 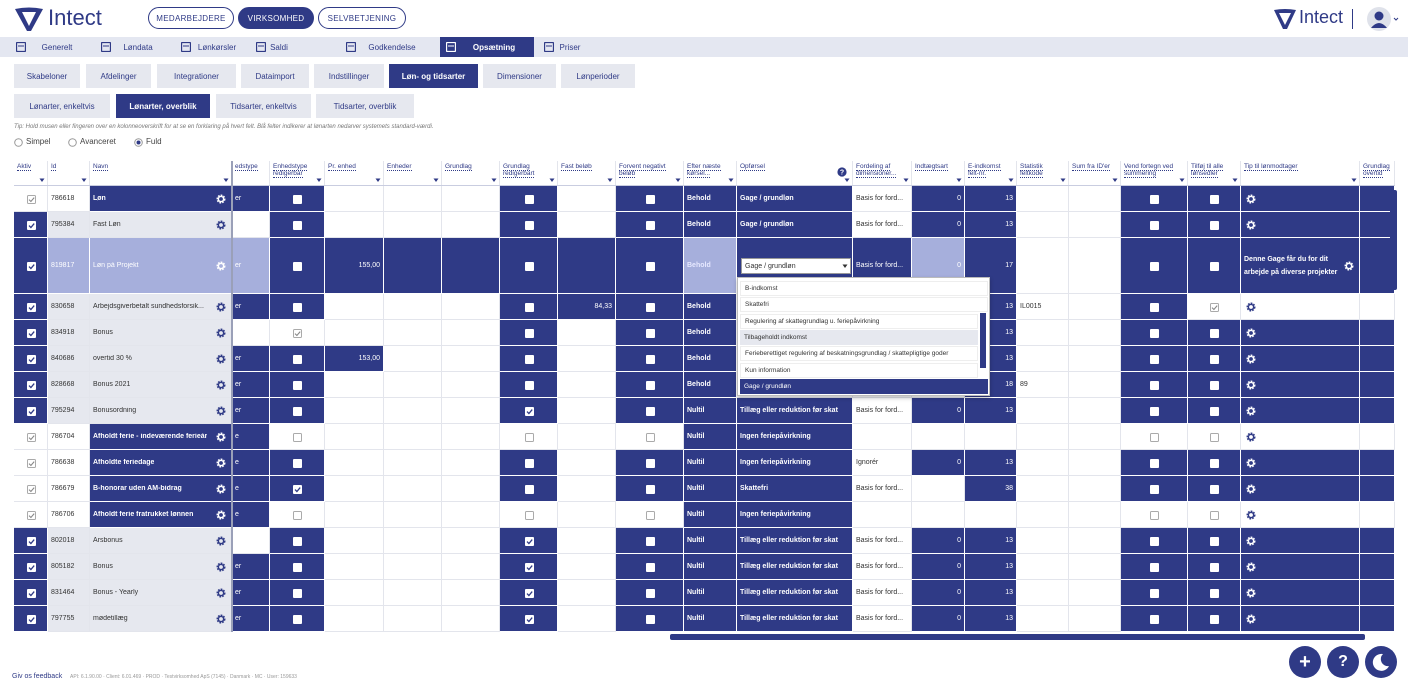 I want to click on main-tab: Lønkørsler, so click(x=217, y=47).